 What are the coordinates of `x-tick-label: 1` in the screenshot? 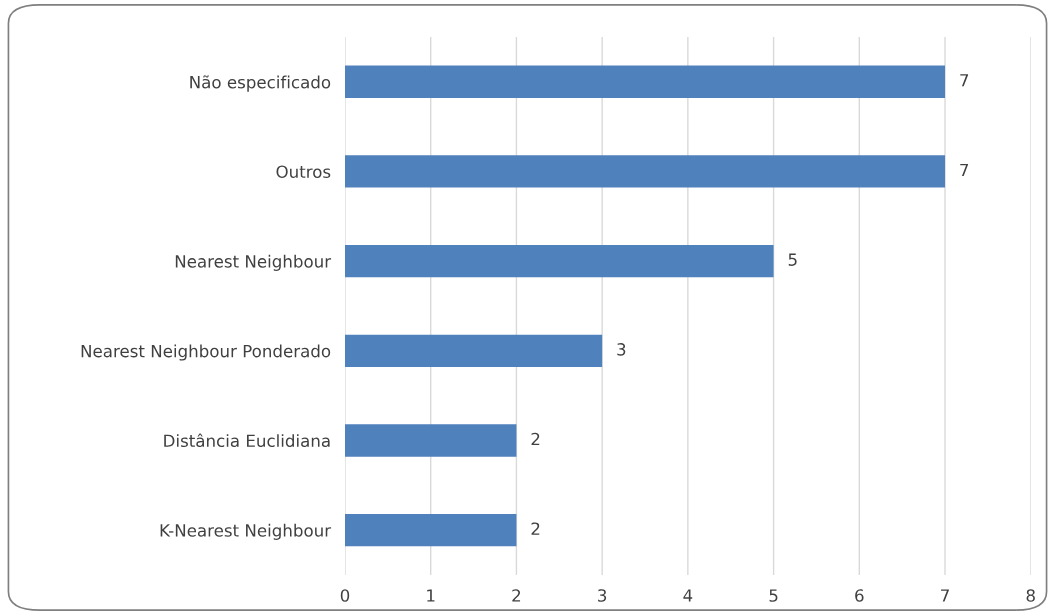 It's located at (431, 595).